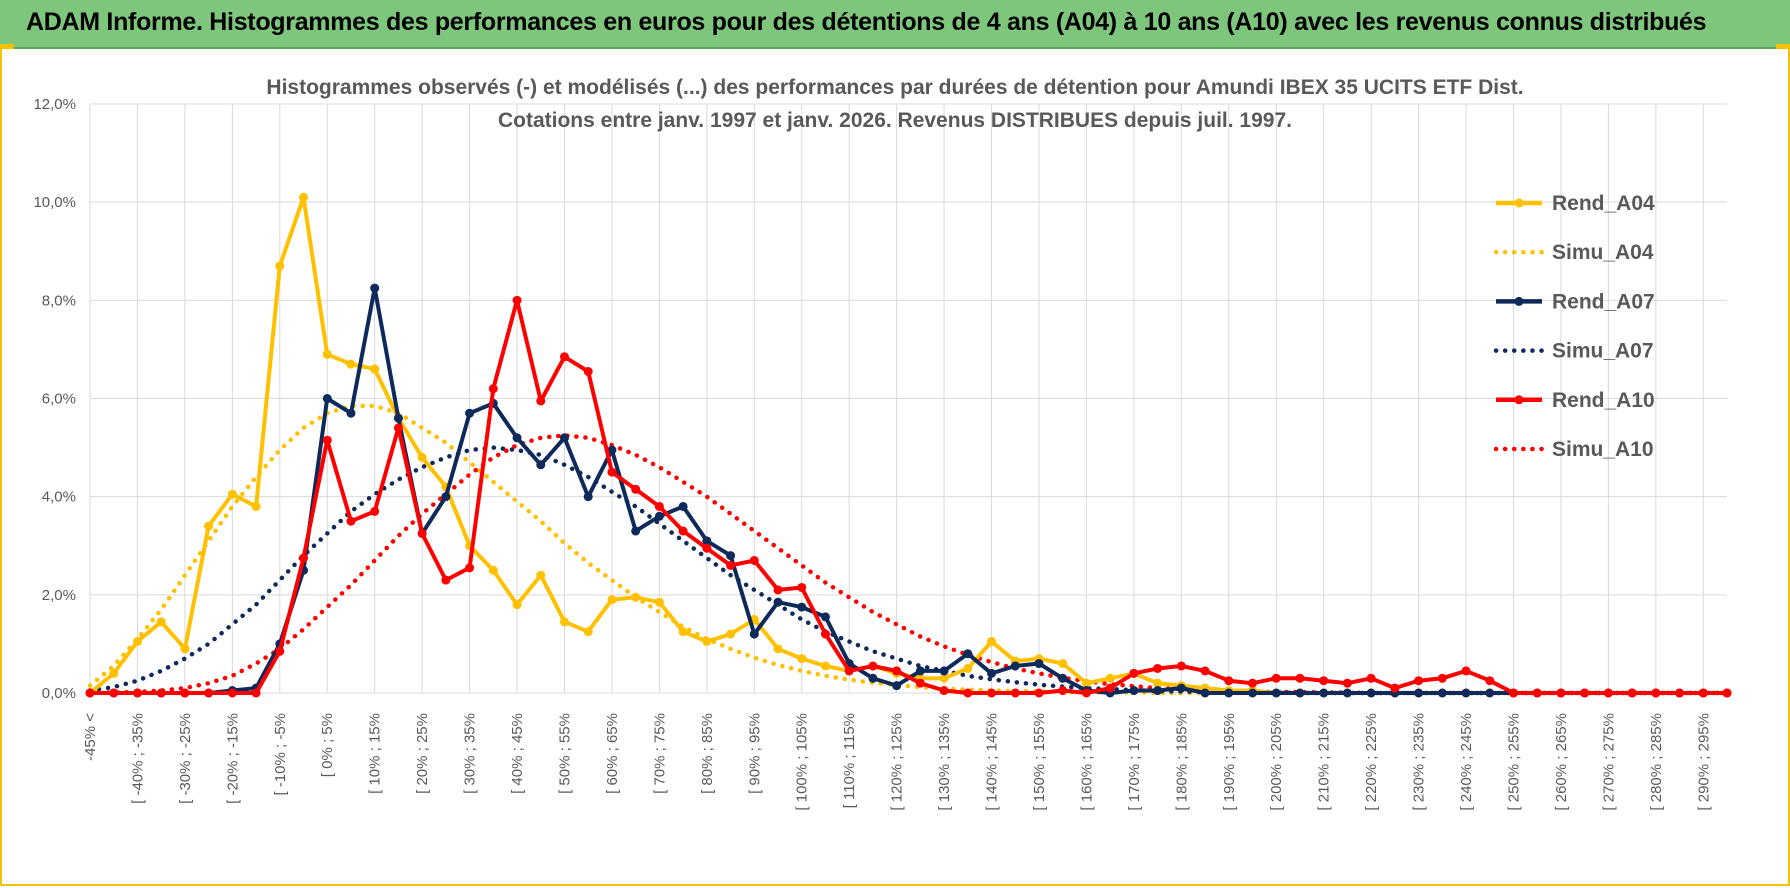 This screenshot has height=888, width=1790. What do you see at coordinates (1575, 400) in the screenshot?
I see `legend-item: Rend_A10` at bounding box center [1575, 400].